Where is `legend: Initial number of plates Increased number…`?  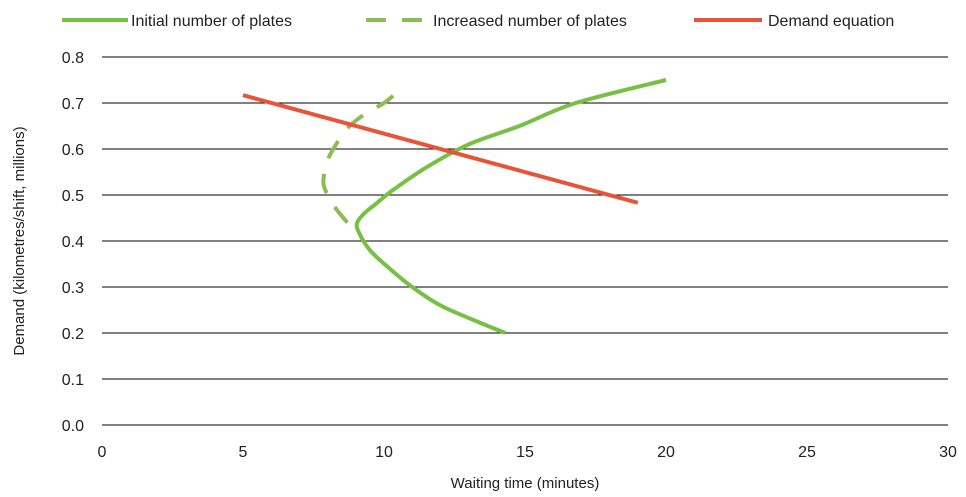
legend: Initial number of plates Increased number… is located at coordinates (478, 21).